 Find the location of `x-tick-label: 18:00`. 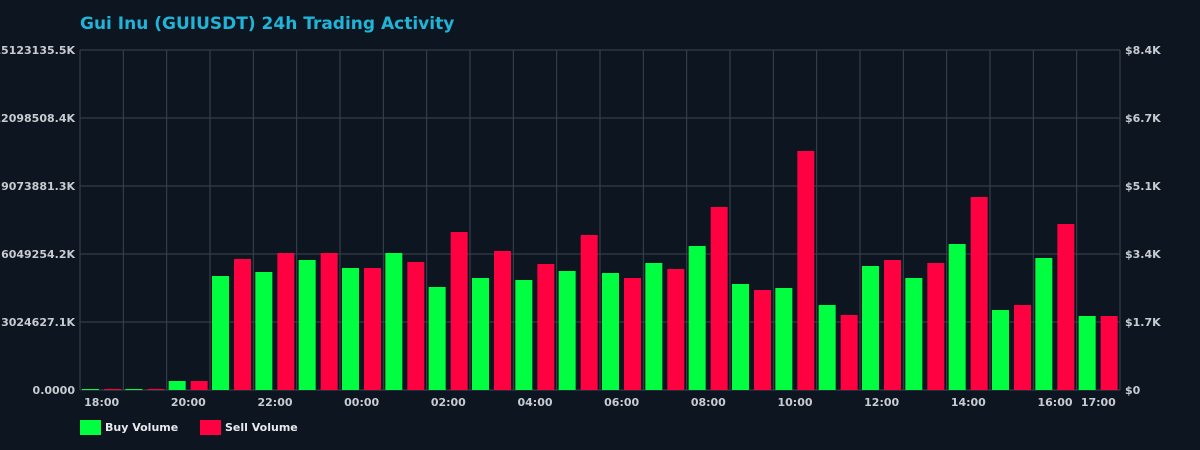

x-tick-label: 18:00 is located at coordinates (101, 402).